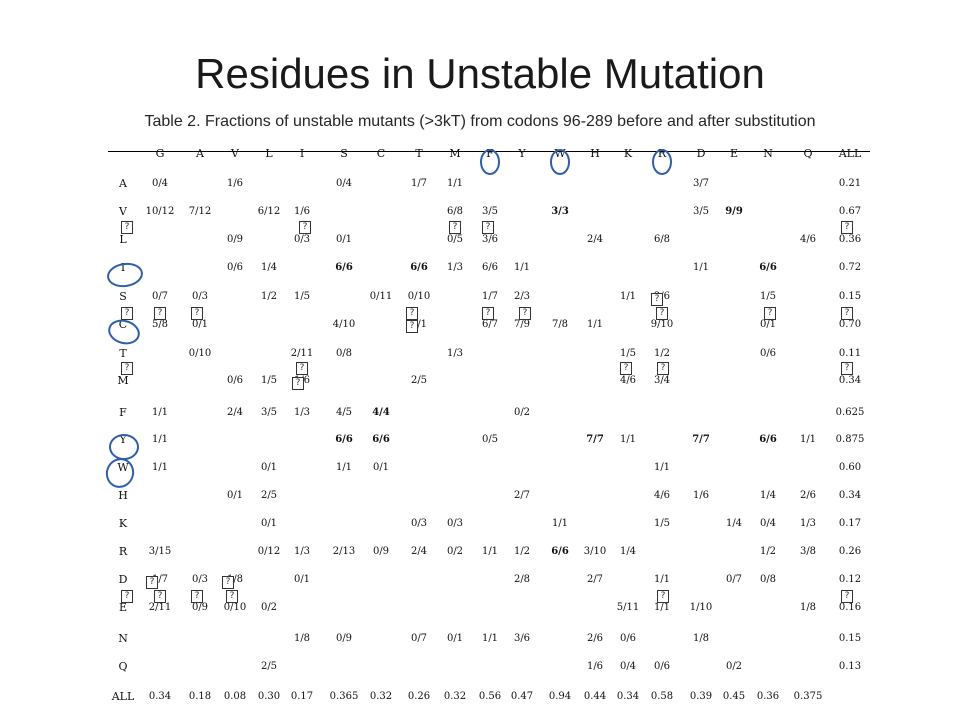 The height and width of the screenshot is (720, 960). Describe the element at coordinates (269, 211) in the screenshot. I see `table-cell: 6/12` at that location.